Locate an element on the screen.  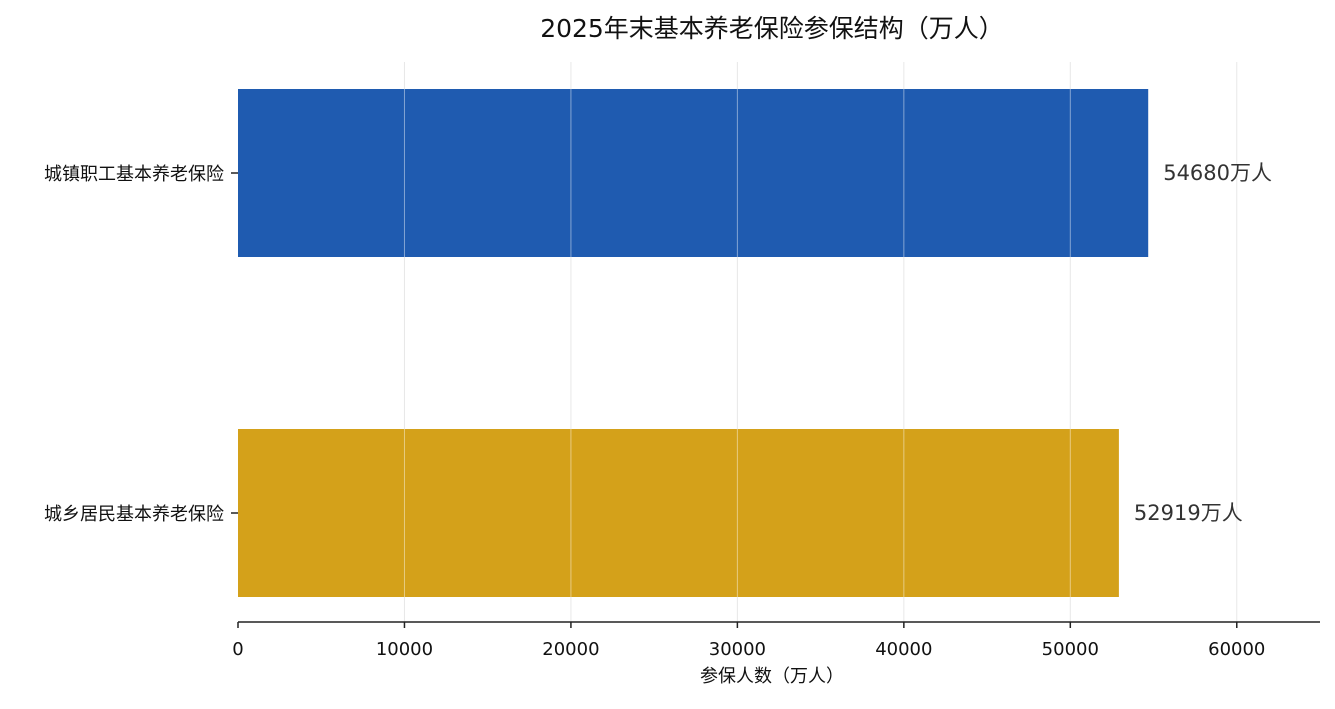
x-tick-label-60000: 60000 is located at coordinates (1236, 649).